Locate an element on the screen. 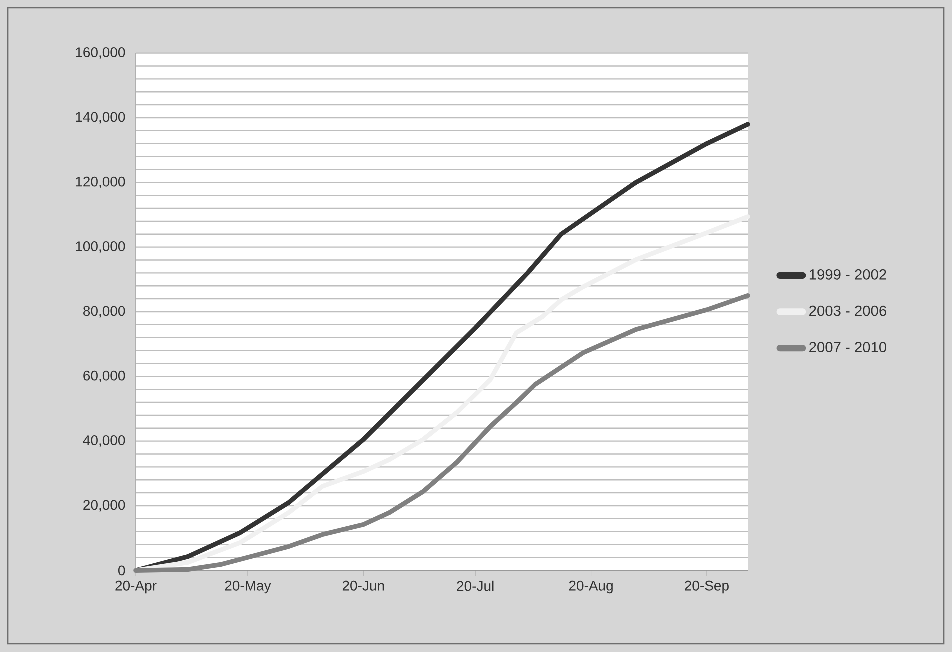  y-tick-label: 160,000 is located at coordinates (101, 54).